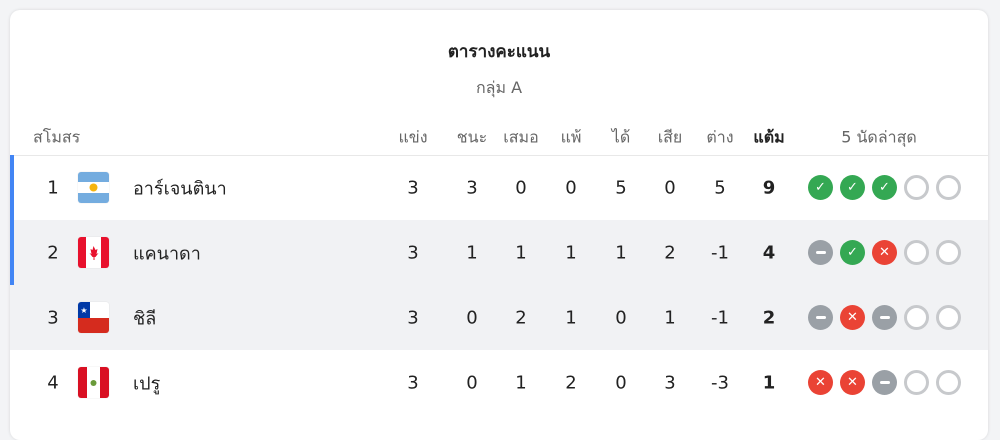  What do you see at coordinates (93, 382) in the screenshot?
I see `flag-peru-icon` at bounding box center [93, 382].